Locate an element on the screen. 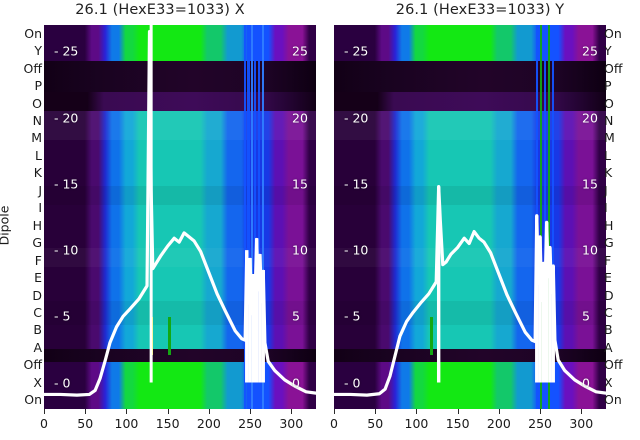 This screenshot has height=440, width=640. category-label-right-15: D is located at coordinates (609, 295).